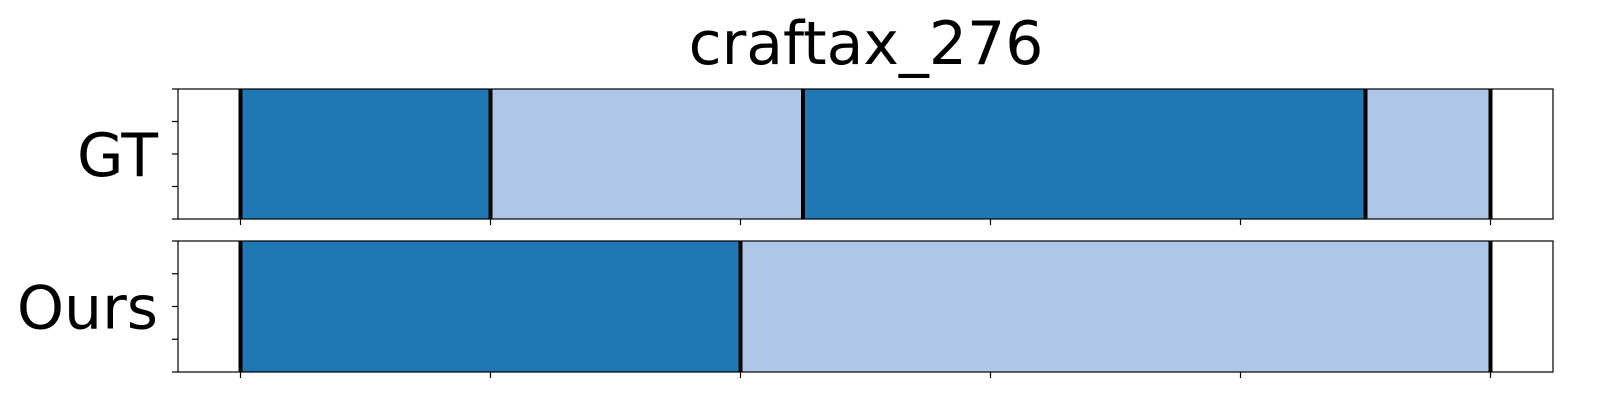 Image resolution: width=1600 pixels, height=400 pixels. What do you see at coordinates (87, 309) in the screenshot?
I see `row-label-ours: Ours` at bounding box center [87, 309].